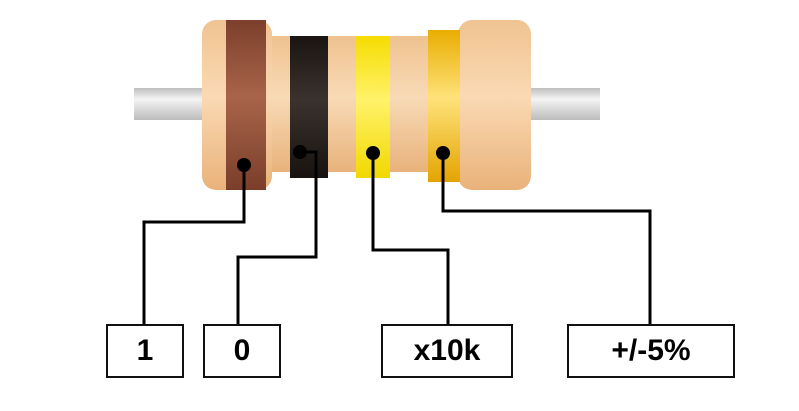 The width and height of the screenshot is (799, 411). Describe the element at coordinates (447, 351) in the screenshot. I see `label-multiplier-value: x10k` at that location.